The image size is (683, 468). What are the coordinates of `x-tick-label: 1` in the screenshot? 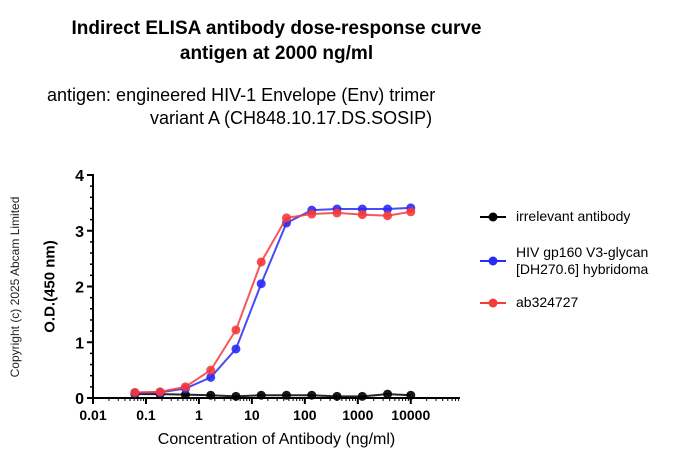 It's located at (199, 415).